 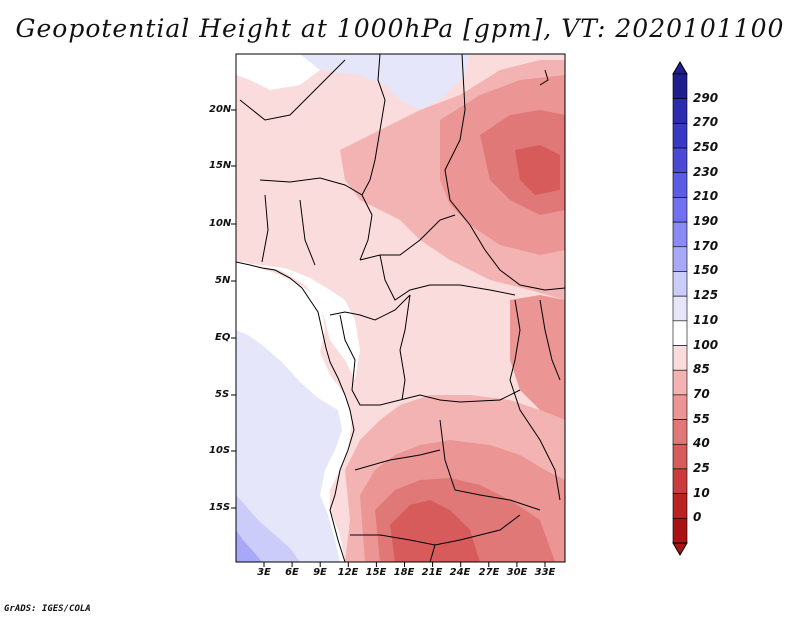 I want to click on colorbar-label: 170, so click(x=706, y=245).